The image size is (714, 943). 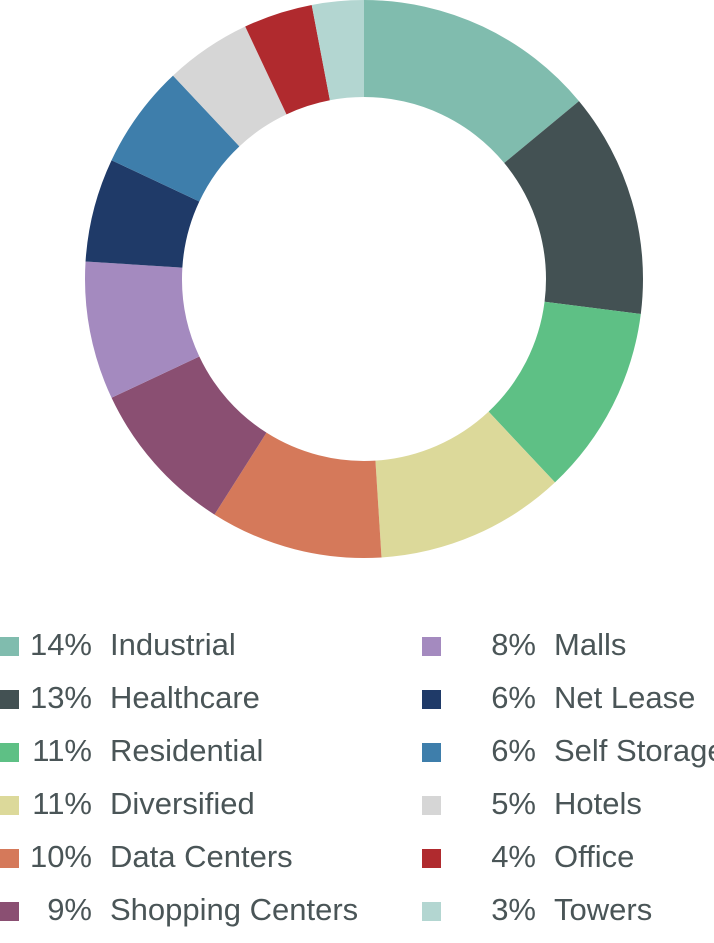 What do you see at coordinates (513, 909) in the screenshot?
I see `legend-percent: 3%` at bounding box center [513, 909].